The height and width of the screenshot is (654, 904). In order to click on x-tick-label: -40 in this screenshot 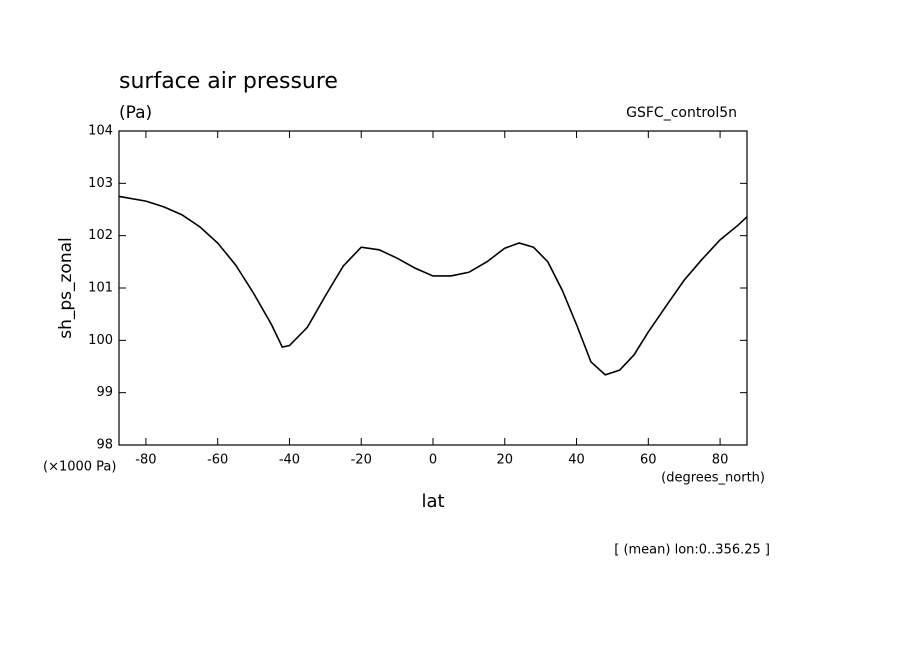, I will do `click(289, 460)`.